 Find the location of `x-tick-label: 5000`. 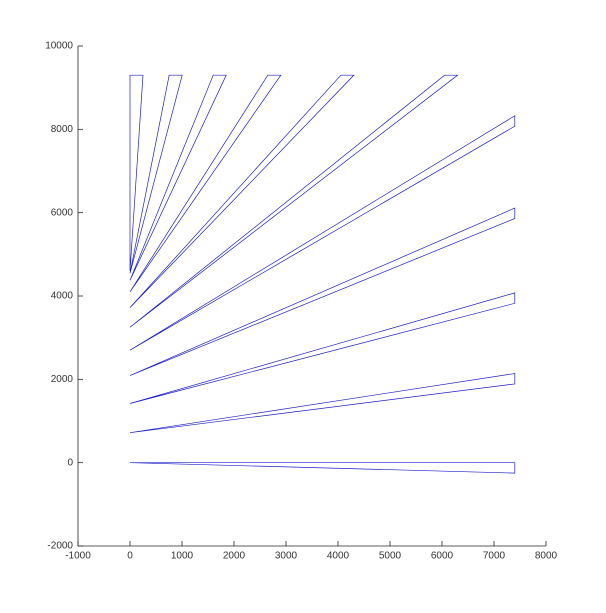

x-tick-label: 5000 is located at coordinates (390, 556).